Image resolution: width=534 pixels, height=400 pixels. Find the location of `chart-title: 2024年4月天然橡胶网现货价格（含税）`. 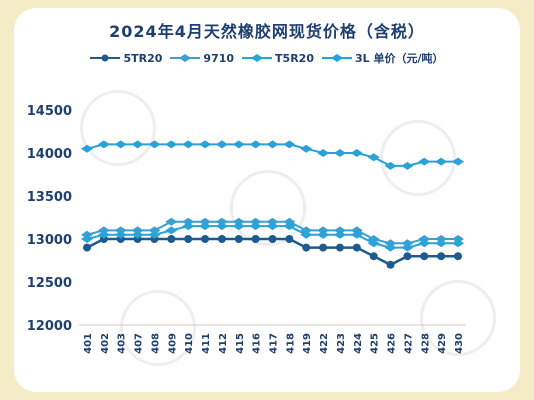

chart-title: 2024年4月天然橡胶网现货价格（含税） is located at coordinates (267, 31).